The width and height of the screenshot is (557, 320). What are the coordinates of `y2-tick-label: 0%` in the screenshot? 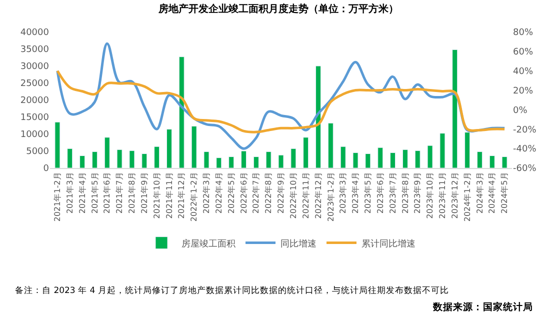 It's located at (520, 111).